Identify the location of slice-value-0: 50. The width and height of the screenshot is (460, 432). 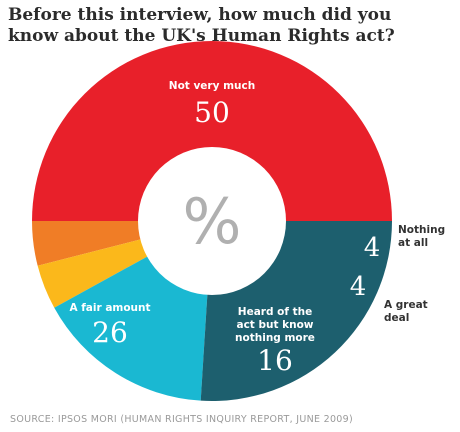
(212, 112).